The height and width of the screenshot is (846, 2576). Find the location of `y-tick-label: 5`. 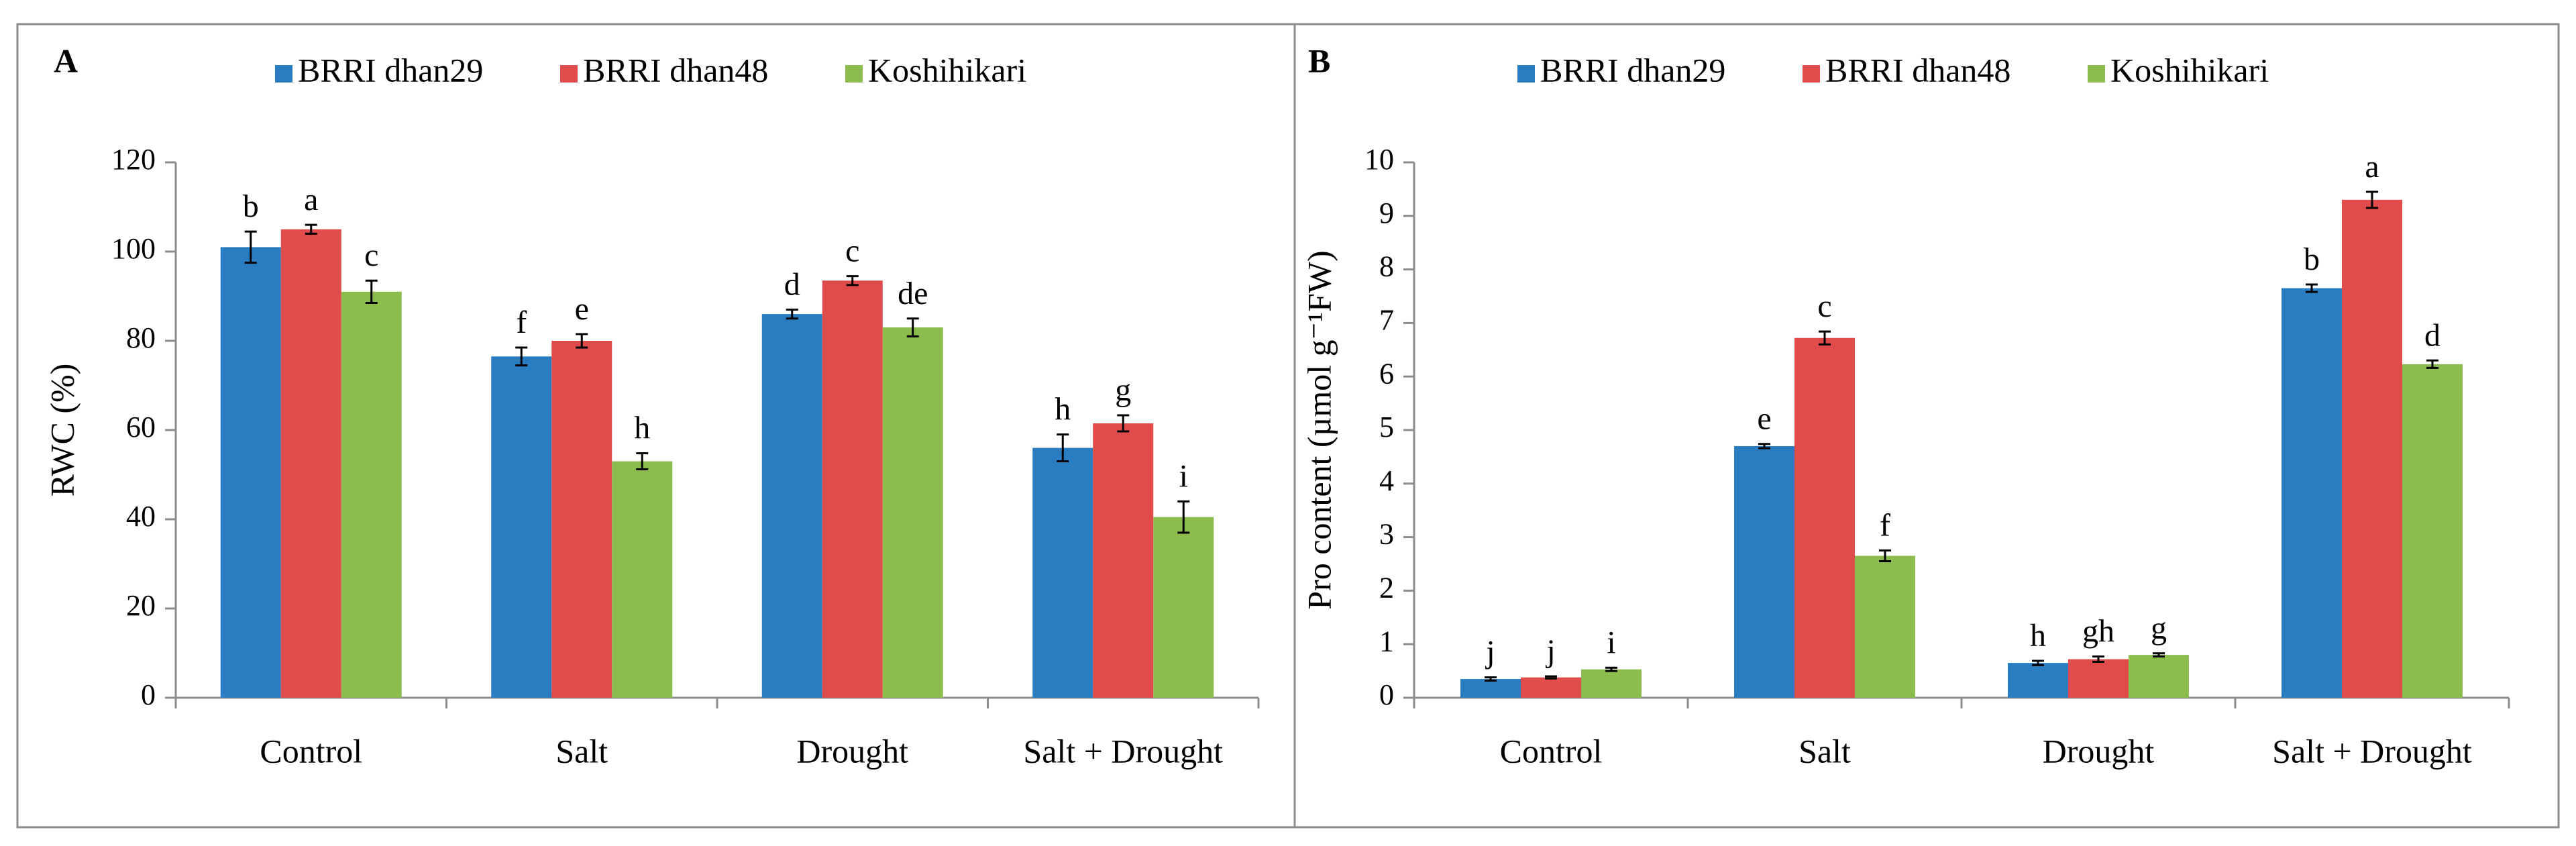

y-tick-label: 5 is located at coordinates (1386, 427).